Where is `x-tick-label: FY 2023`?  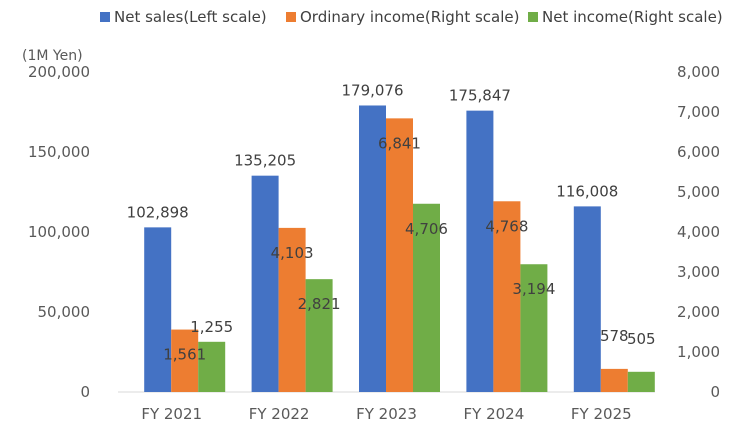 x-tick-label: FY 2023 is located at coordinates (386, 414).